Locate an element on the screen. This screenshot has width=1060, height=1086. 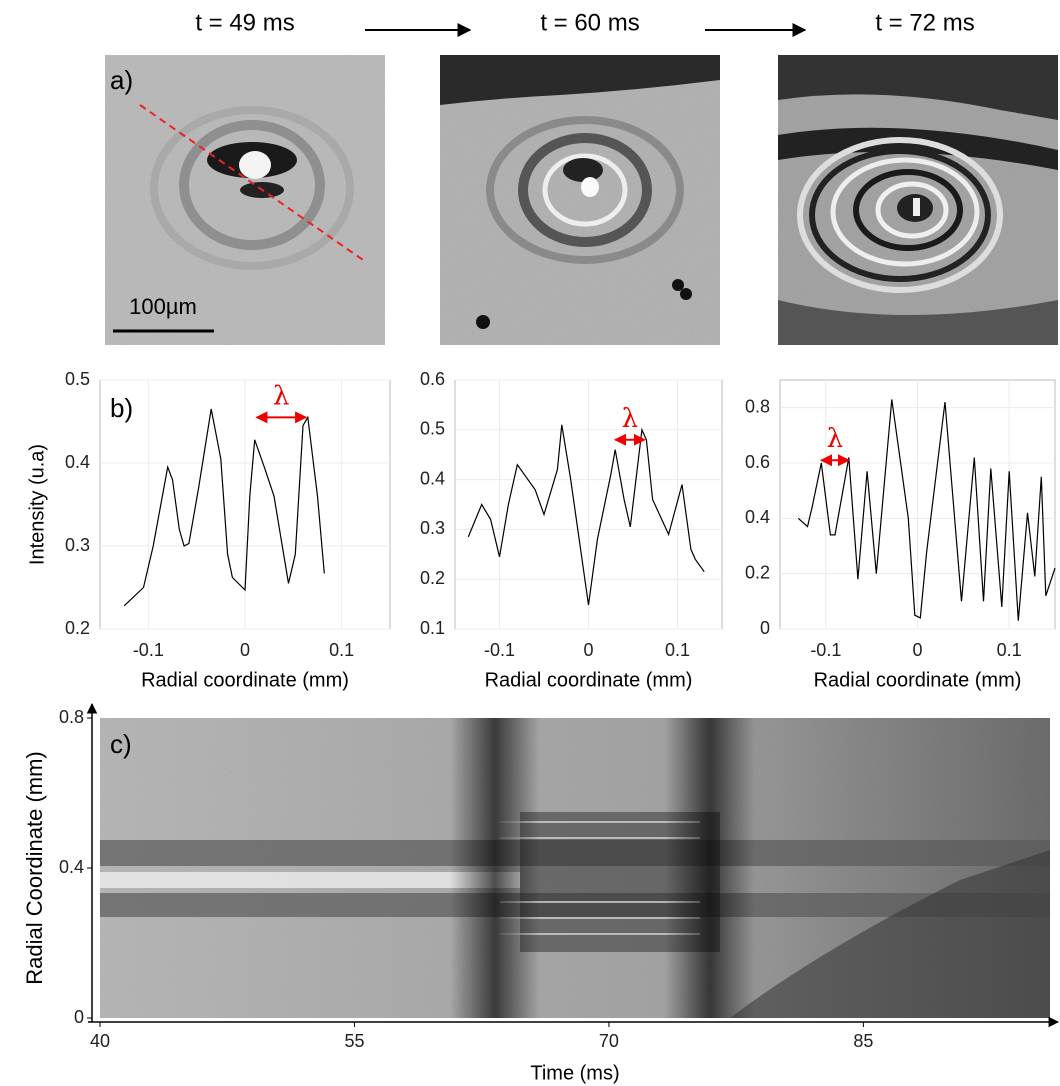
y-axis-label: Radial Coordinate (mm) is located at coordinates (34, 868).